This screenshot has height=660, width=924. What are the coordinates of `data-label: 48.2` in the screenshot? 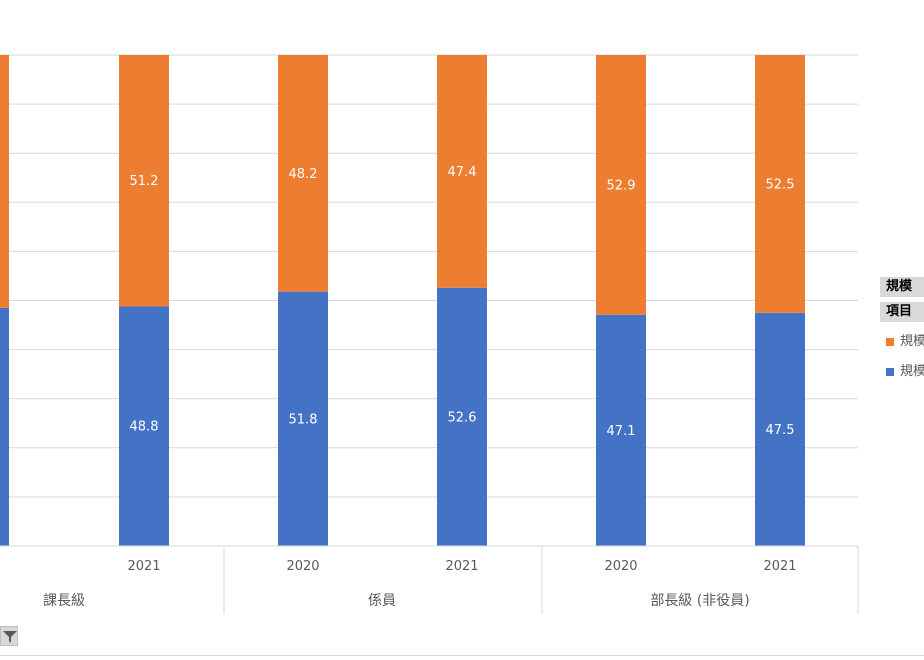 It's located at (303, 174).